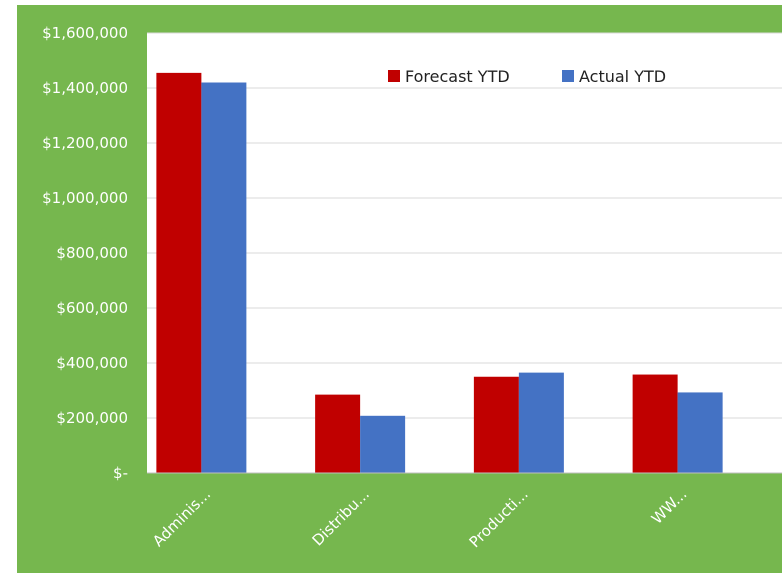 This screenshot has height=573, width=782. What do you see at coordinates (527, 76) in the screenshot?
I see `legend: Forecast YTD Actual YTD` at bounding box center [527, 76].